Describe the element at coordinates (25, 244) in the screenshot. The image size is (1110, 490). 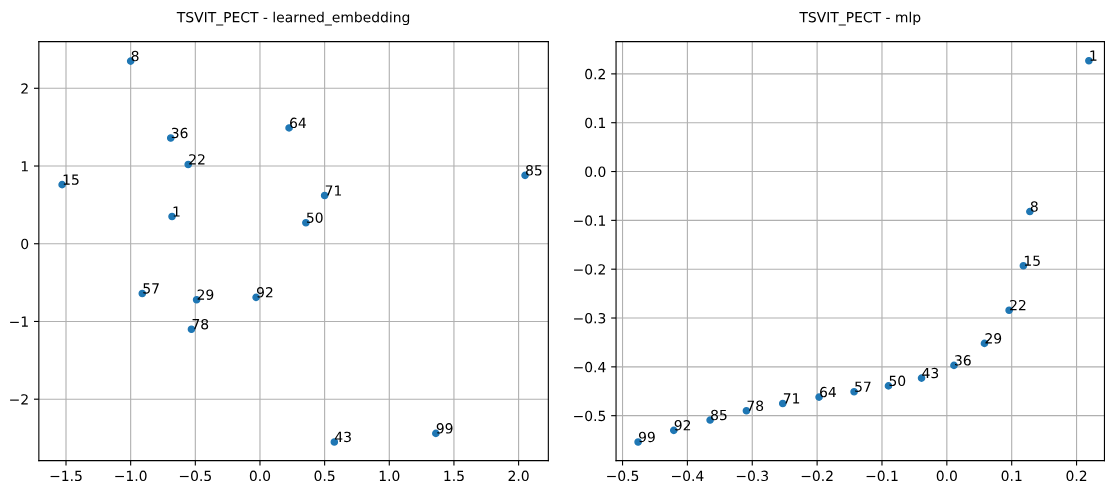
I see `y-tick-label: 0` at that location.